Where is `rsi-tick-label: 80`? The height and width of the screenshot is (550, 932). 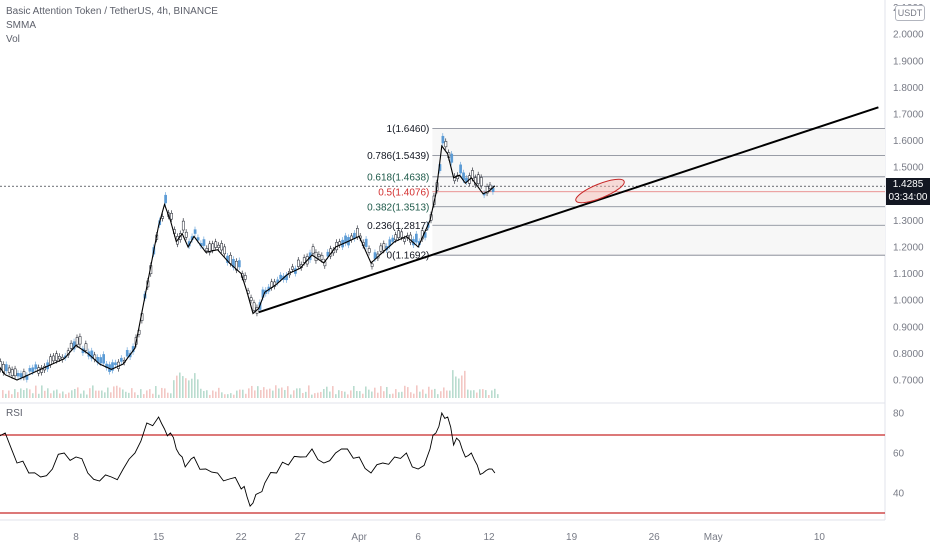 rsi-tick-label: 80 is located at coordinates (899, 414).